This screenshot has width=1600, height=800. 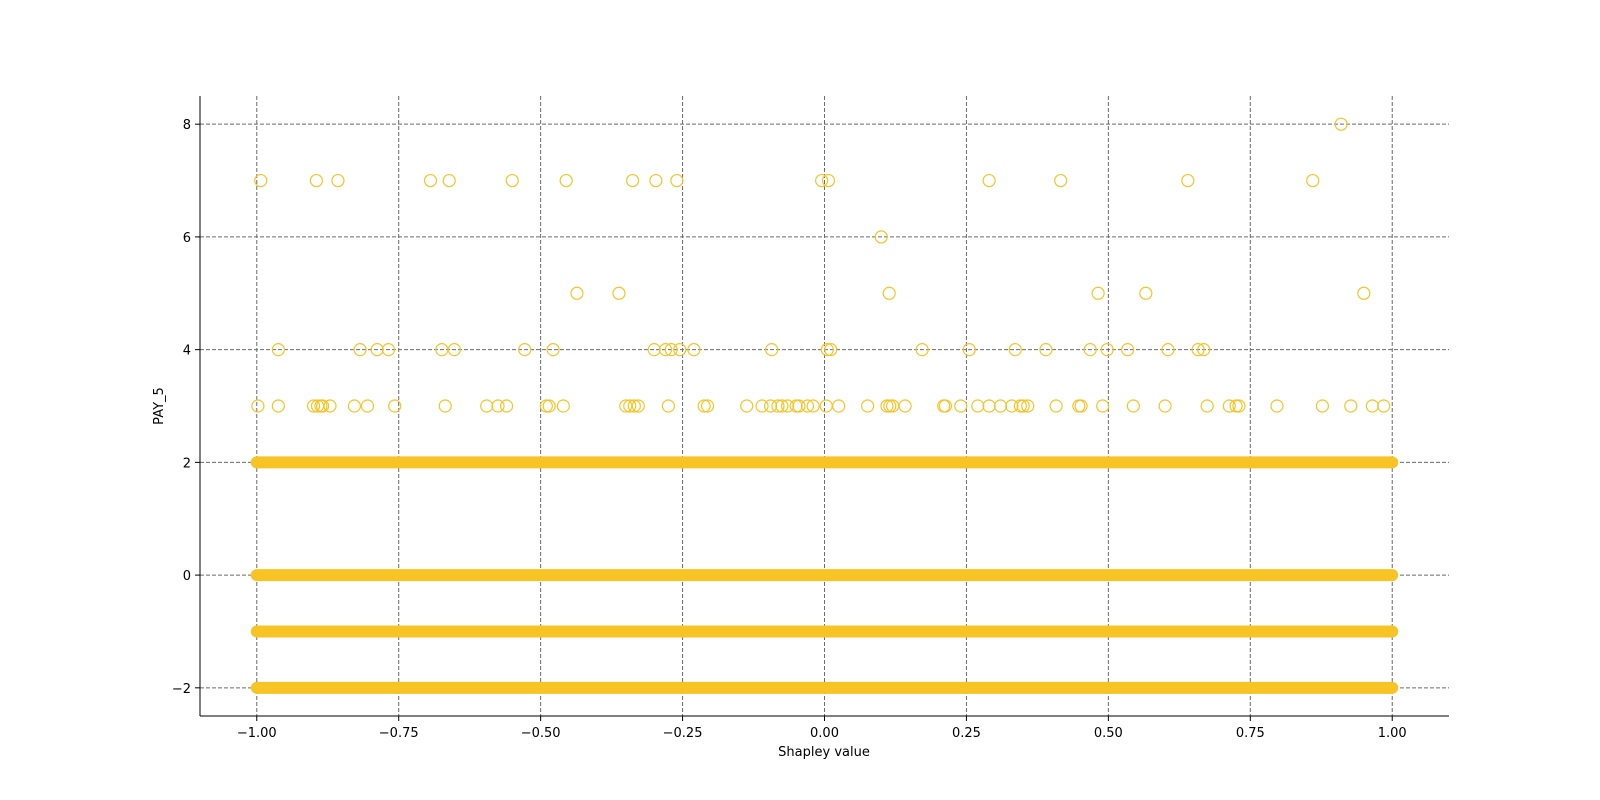 I want to click on x-tick-label: 0.00, so click(x=824, y=733).